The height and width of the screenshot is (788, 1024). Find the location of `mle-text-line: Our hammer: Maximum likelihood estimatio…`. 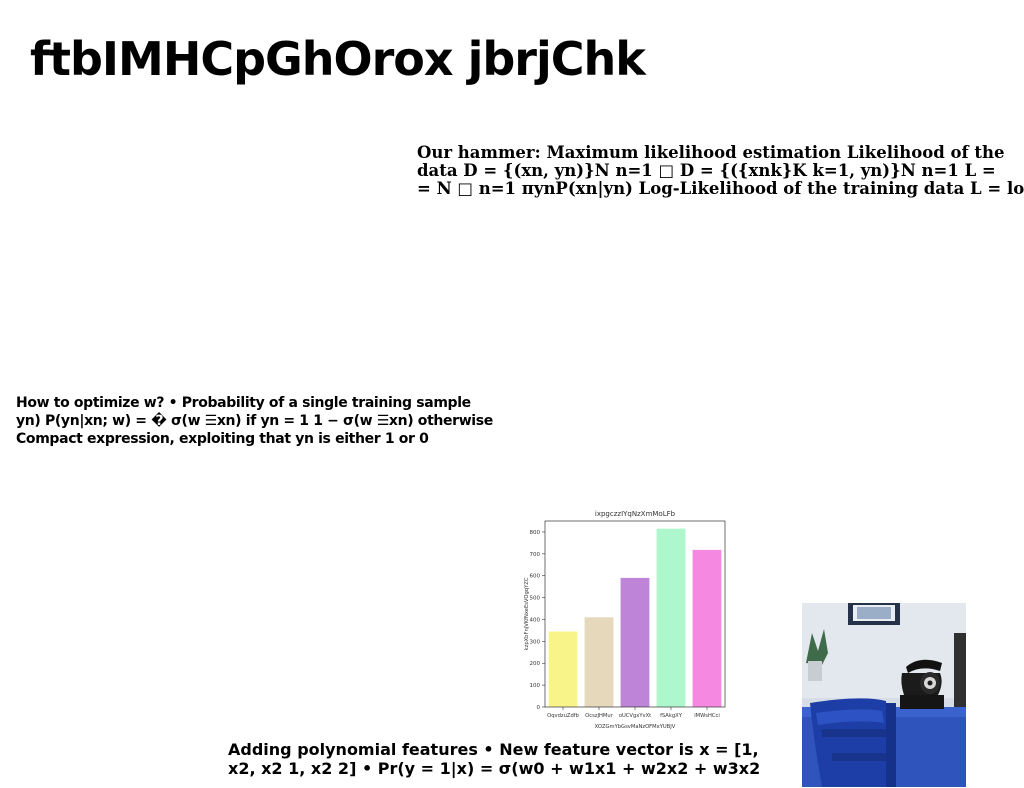

mle-text-line: Our hammer: Maximum likelihood estimatio… is located at coordinates (711, 153).